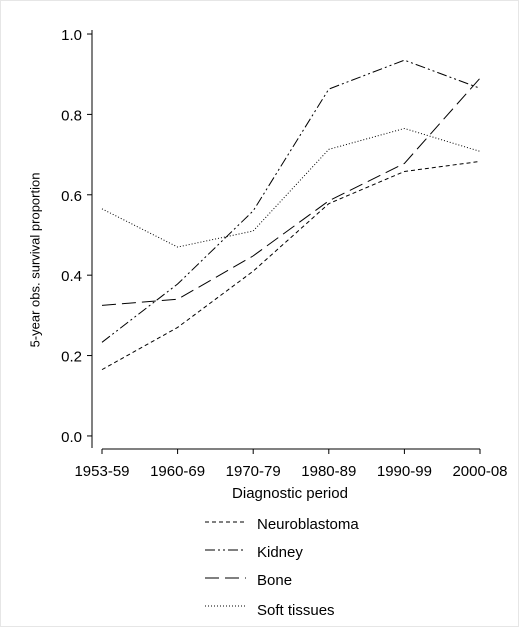 The height and width of the screenshot is (627, 519). I want to click on y-tick-label: 1.0, so click(71, 35).